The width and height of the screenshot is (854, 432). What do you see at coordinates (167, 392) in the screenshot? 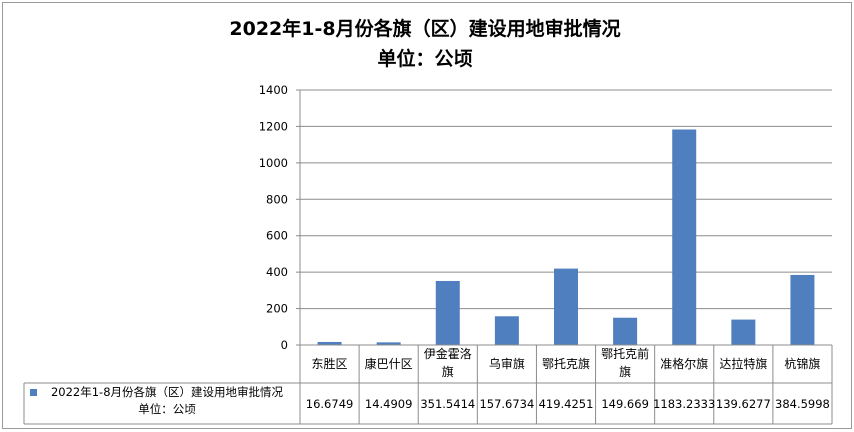
I see `legend-label-line: 2022年1-8月份各旗（区）建设用地审批情况` at bounding box center [167, 392].